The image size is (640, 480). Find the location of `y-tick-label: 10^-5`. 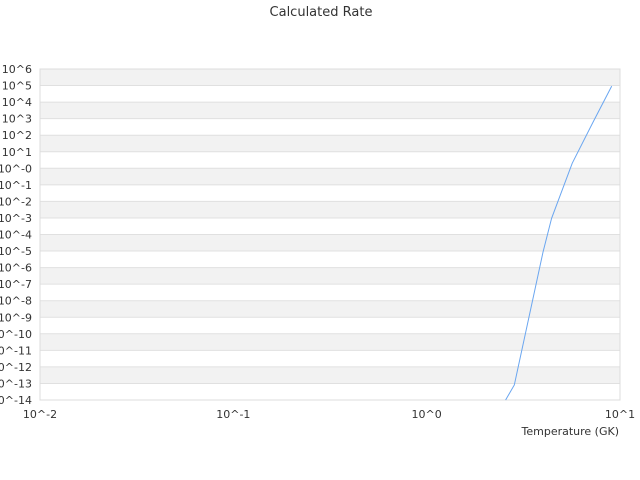

y-tick-label: 10^-5 is located at coordinates (16, 251).